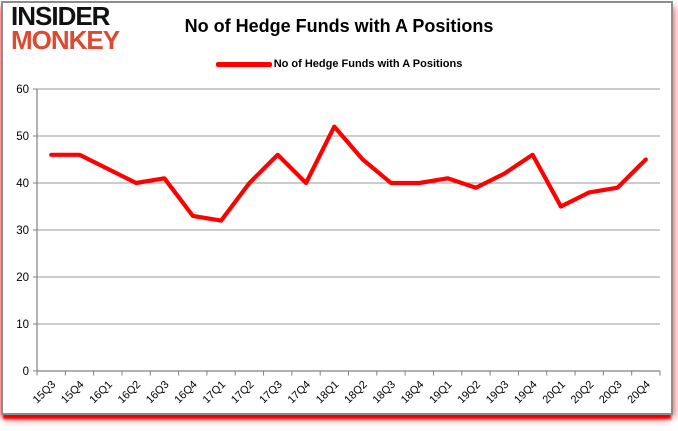  I want to click on x-tick-label: 15Q3, so click(45, 393).